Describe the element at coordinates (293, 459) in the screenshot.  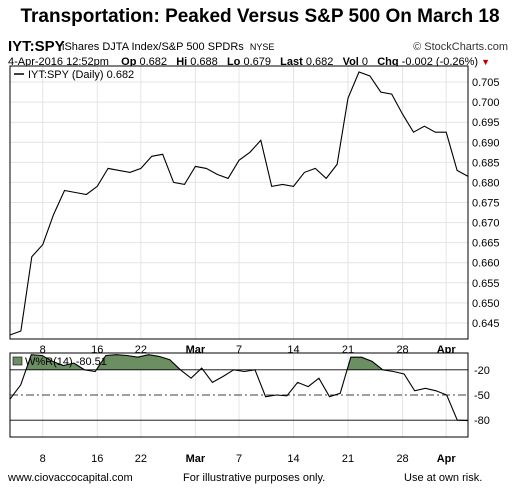
I see `wr-x-tick-5: 14` at that location.